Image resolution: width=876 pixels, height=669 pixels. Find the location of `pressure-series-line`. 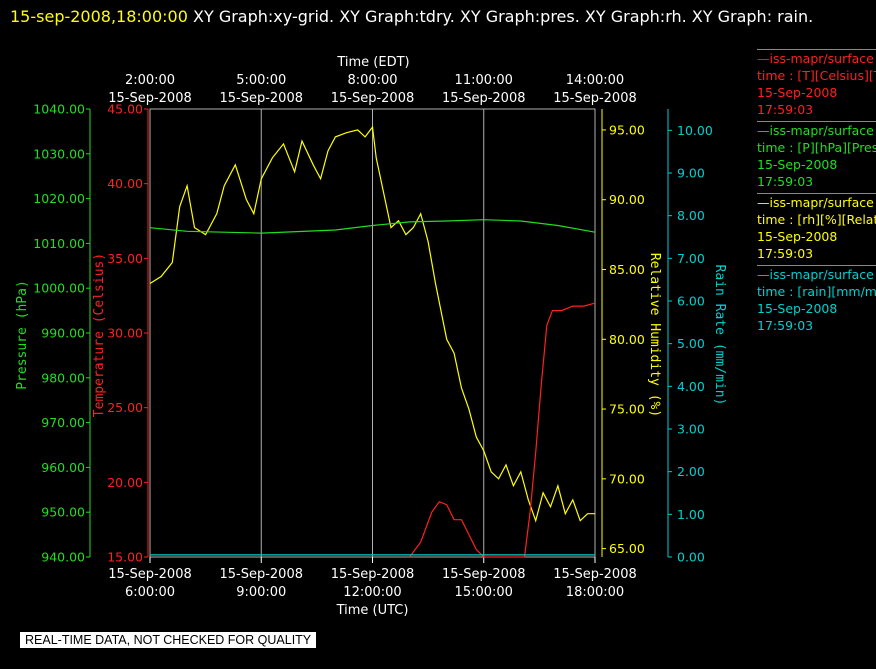

pressure-series-line is located at coordinates (372, 226).